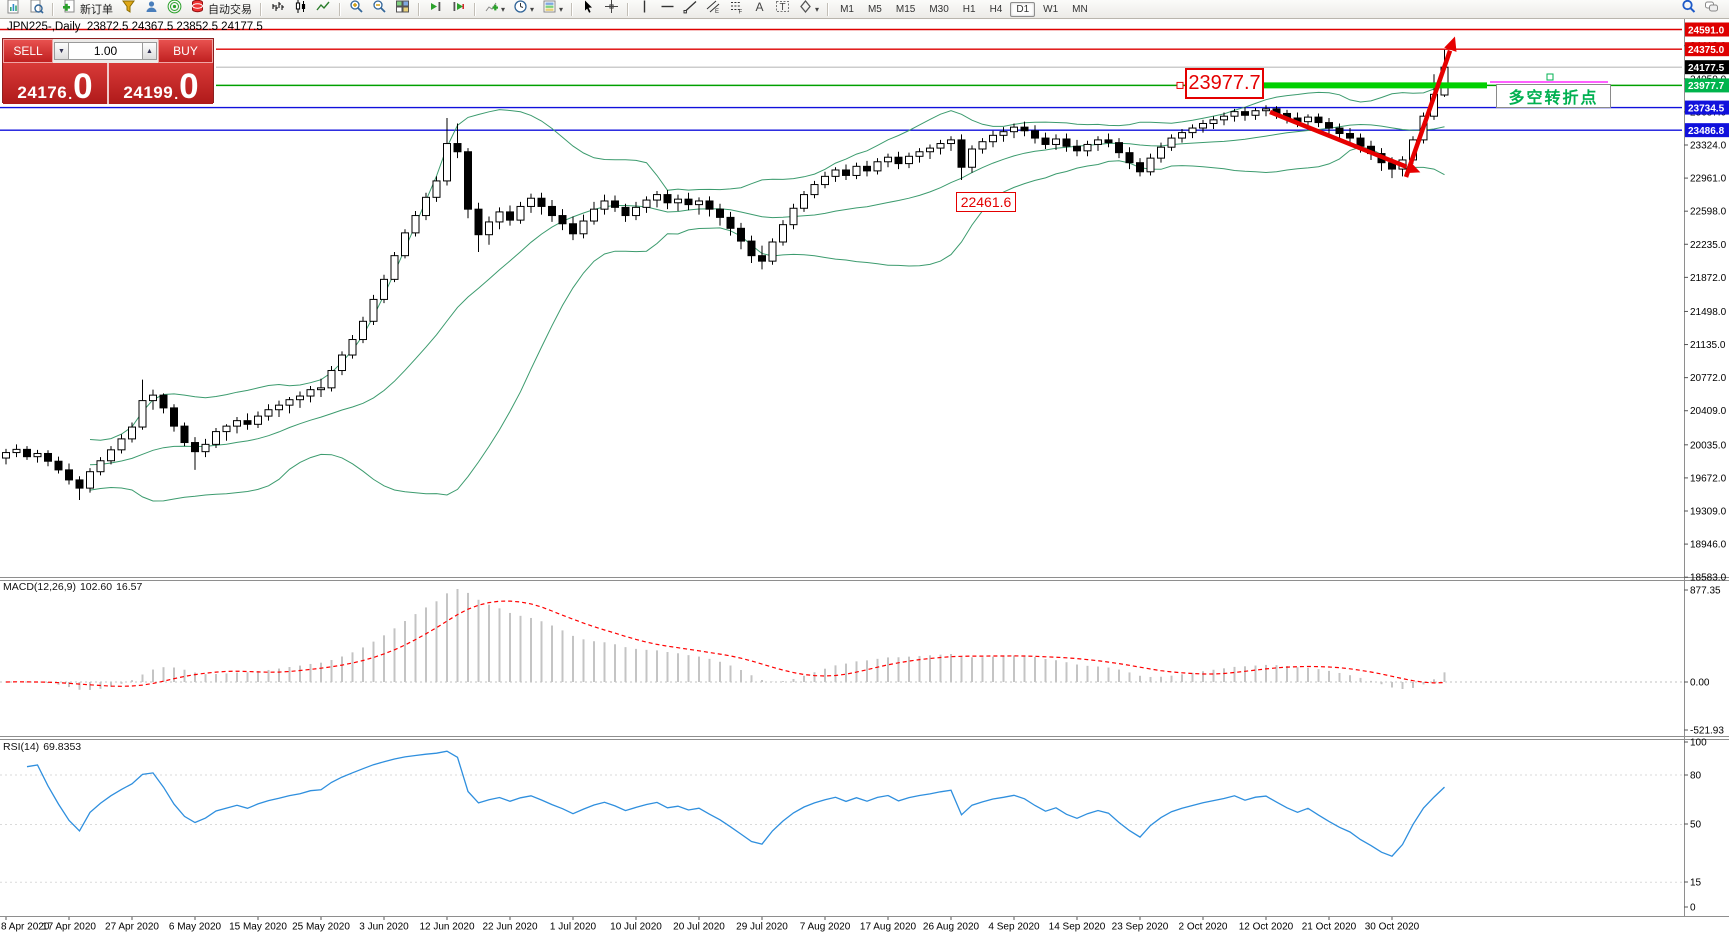  What do you see at coordinates (847, 9) in the screenshot?
I see `timeframe-button-M1: M1` at bounding box center [847, 9].